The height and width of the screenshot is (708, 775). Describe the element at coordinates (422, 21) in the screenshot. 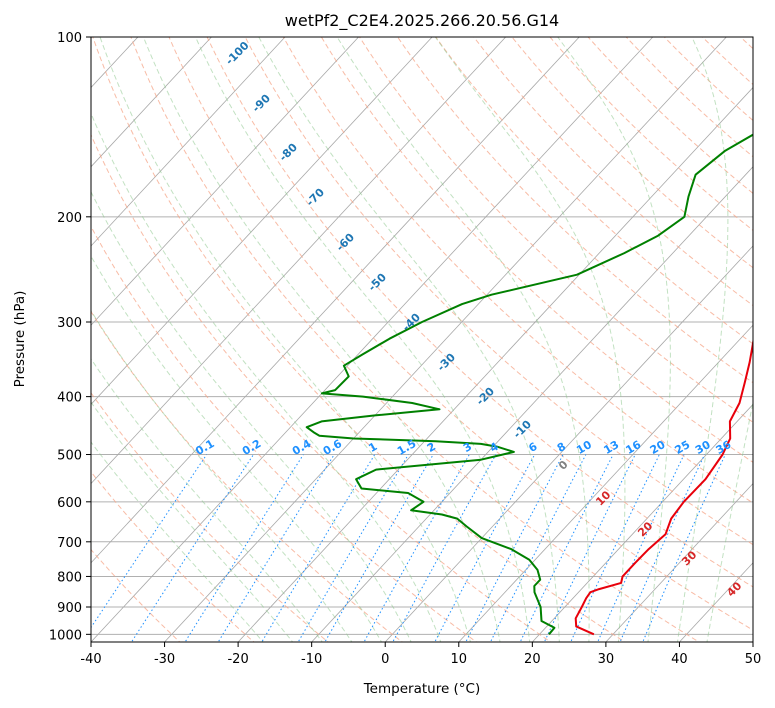

I see `chart-title: wetPf2_C2E4.2025.266.20.56.G14` at that location.